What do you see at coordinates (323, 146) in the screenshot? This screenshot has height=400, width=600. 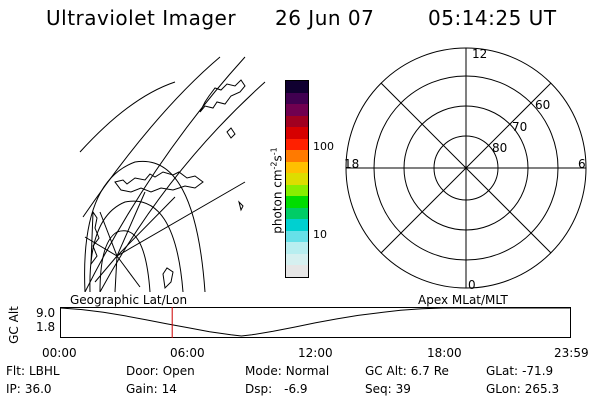 I see `colorbar-tick-100: 100` at bounding box center [323, 146].